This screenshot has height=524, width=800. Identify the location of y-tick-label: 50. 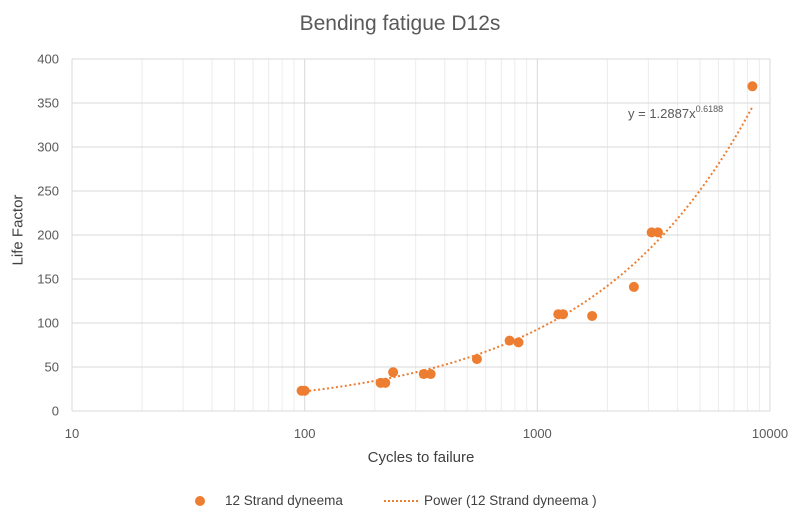
(52, 367).